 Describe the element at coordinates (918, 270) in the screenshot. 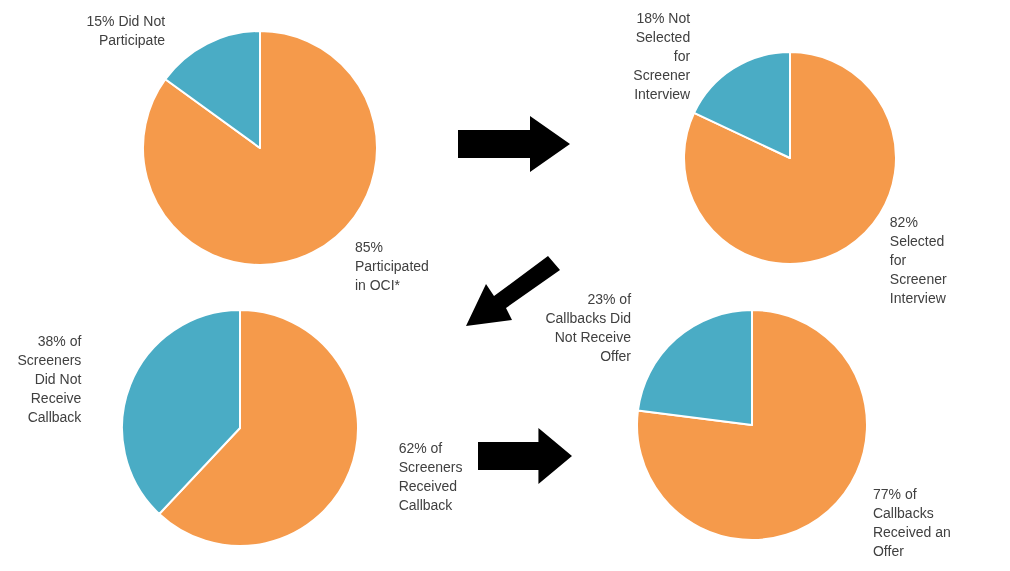

I see `slice-label: Selected for Screener Interview` at that location.